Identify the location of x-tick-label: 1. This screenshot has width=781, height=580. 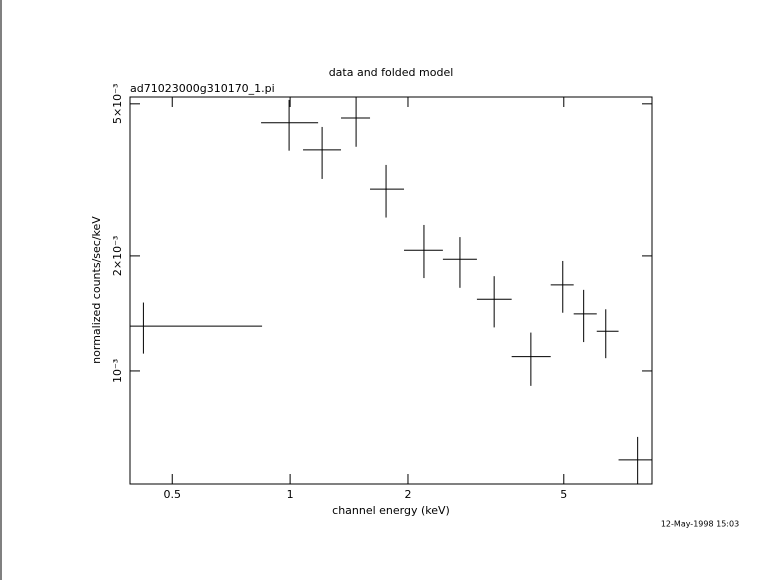
(290, 494).